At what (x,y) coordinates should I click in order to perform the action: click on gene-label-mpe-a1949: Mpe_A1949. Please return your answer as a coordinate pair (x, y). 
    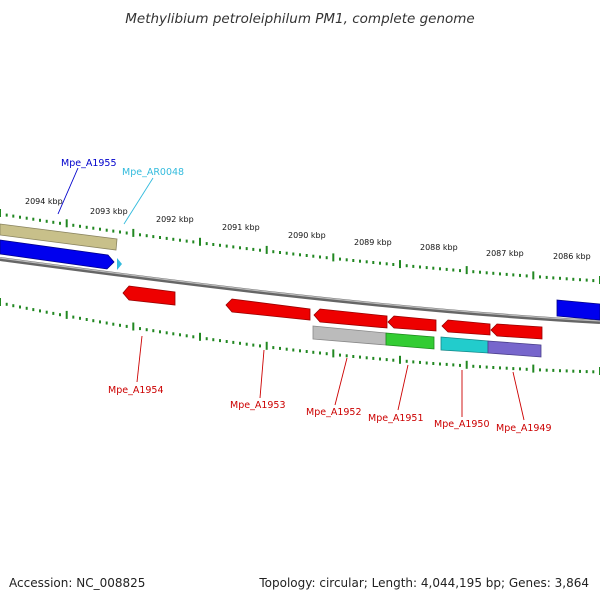
    Looking at the image, I should click on (524, 428).